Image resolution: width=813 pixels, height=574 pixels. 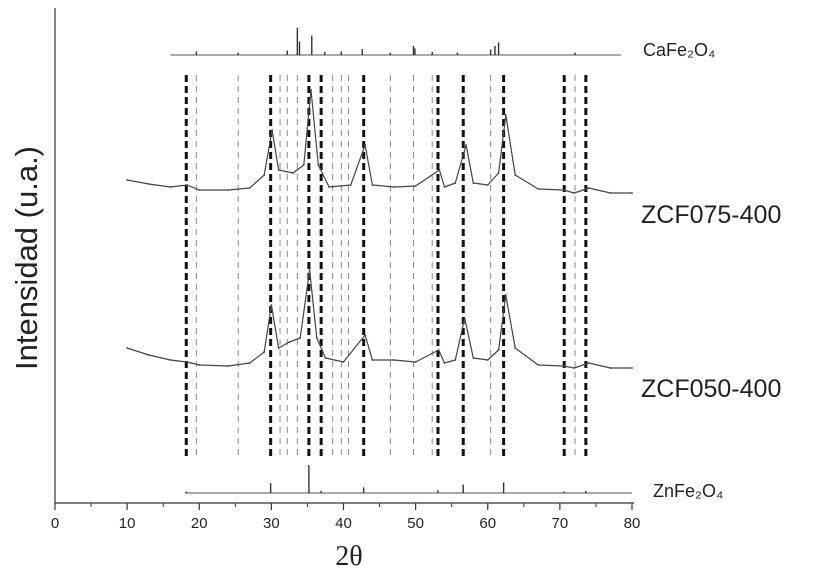 I want to click on y-axis-label: Intensidad (u.a.), so click(x=26, y=258).